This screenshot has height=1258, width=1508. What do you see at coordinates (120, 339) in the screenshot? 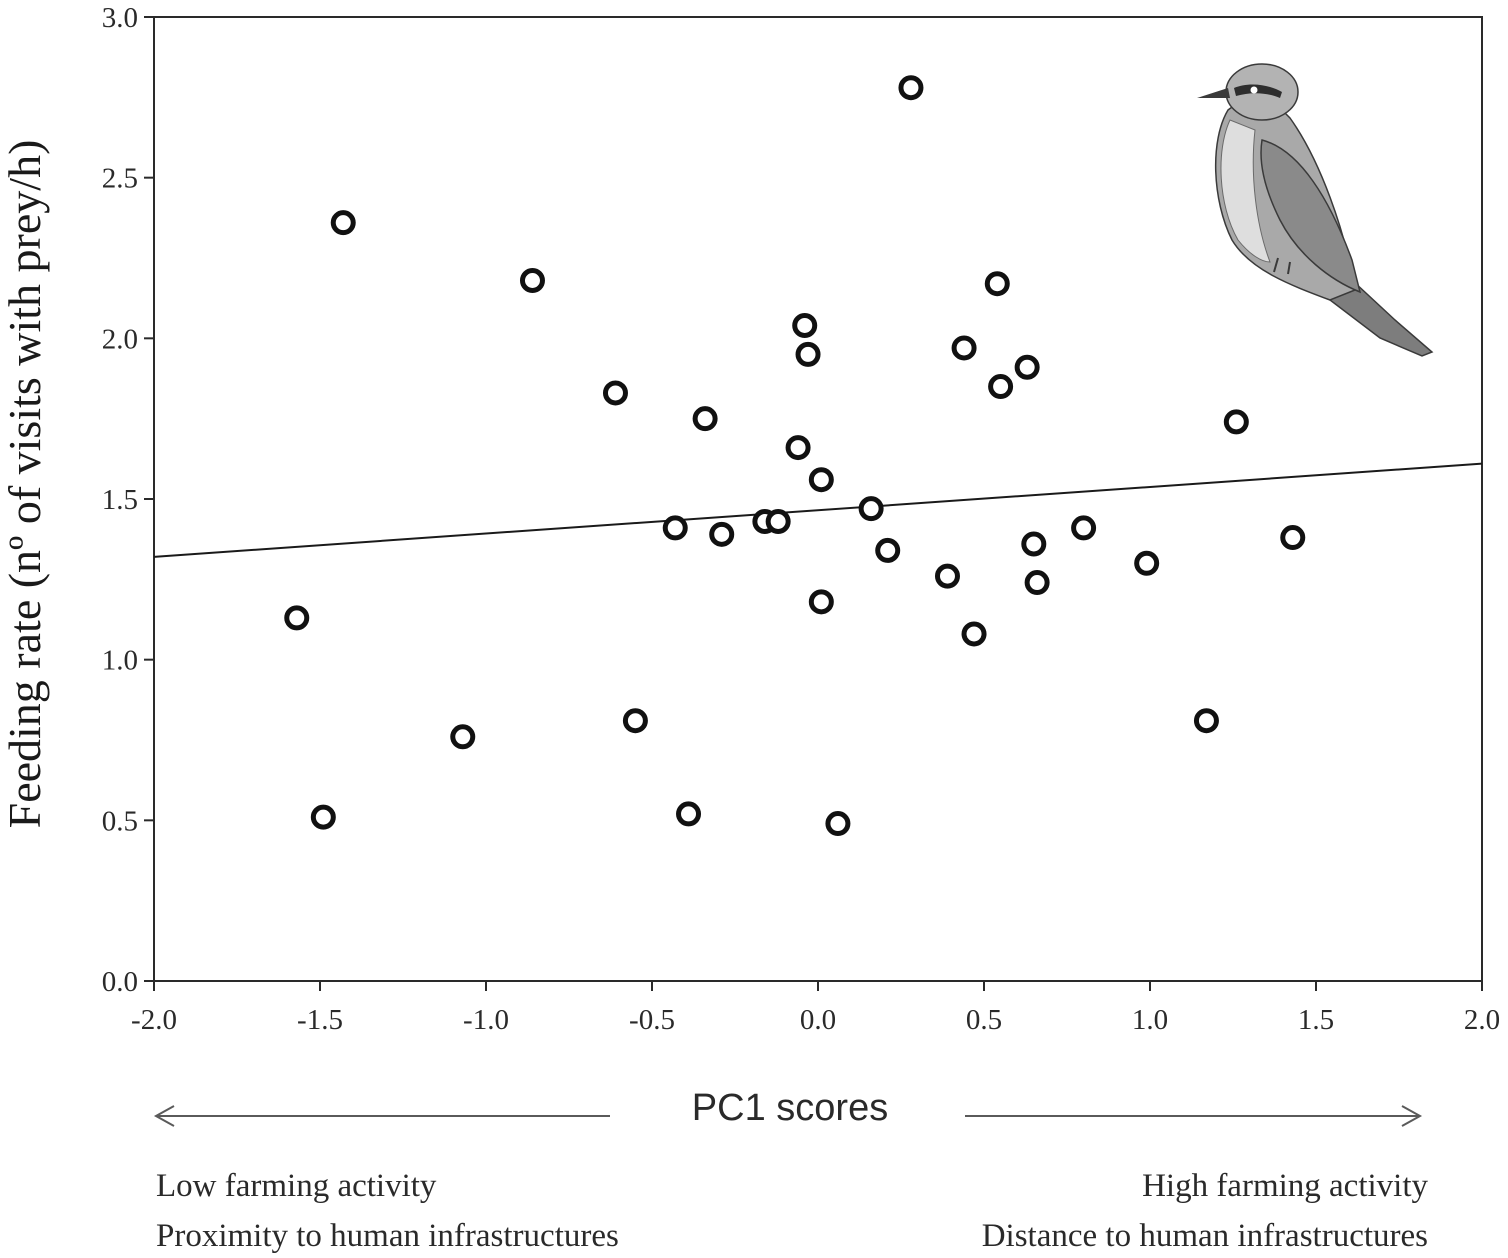
I see `y-tick-label: 2.0` at bounding box center [120, 339].